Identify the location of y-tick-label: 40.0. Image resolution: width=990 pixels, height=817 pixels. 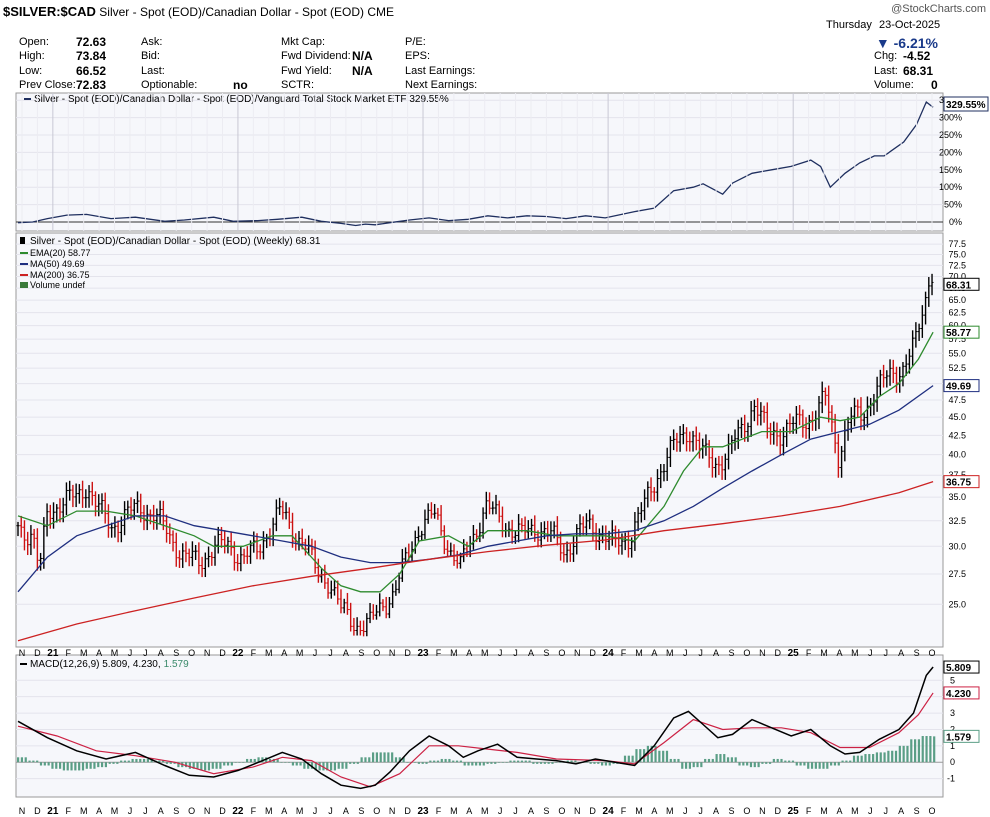
(957, 455).